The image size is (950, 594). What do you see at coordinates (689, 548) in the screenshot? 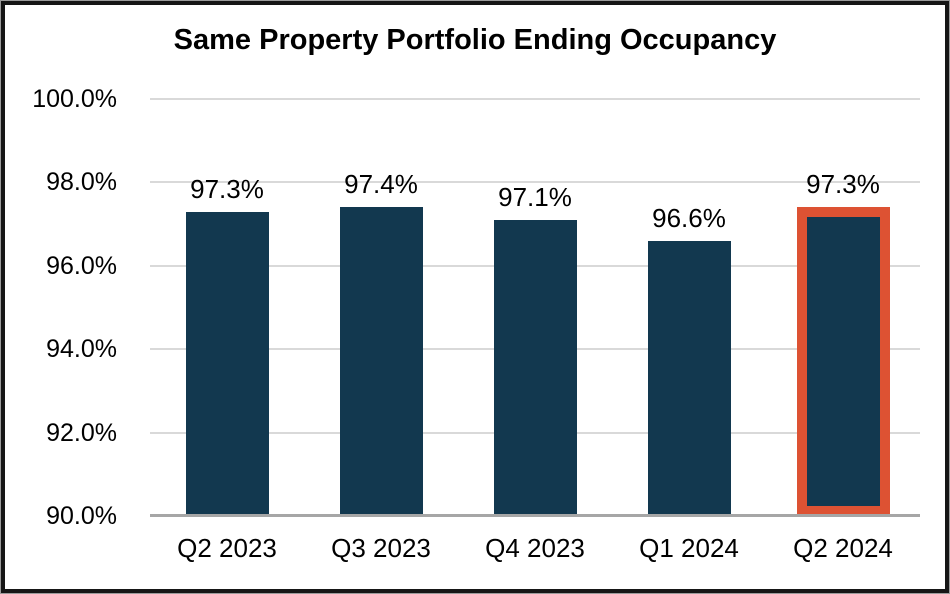
I see `x-axis-category-label: Q1 2024` at bounding box center [689, 548].